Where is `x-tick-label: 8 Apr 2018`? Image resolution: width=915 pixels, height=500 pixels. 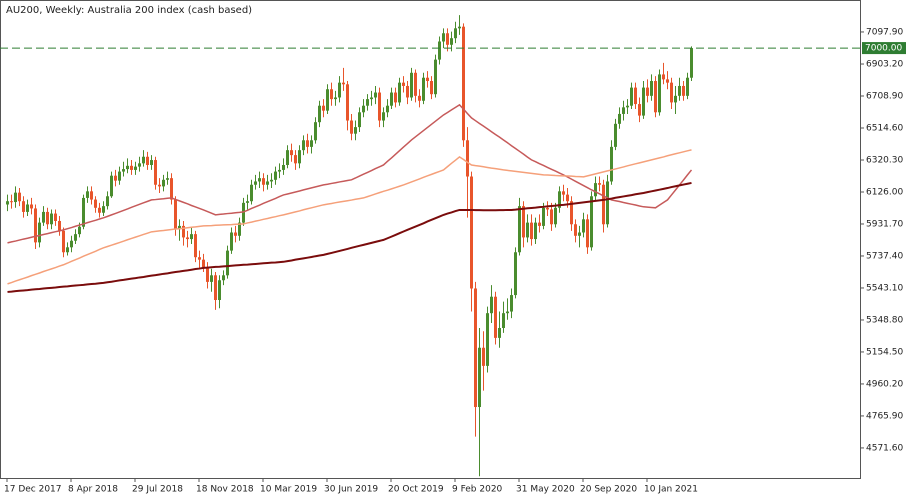
x-tick-label: 8 Apr 2018 is located at coordinates (93, 490).